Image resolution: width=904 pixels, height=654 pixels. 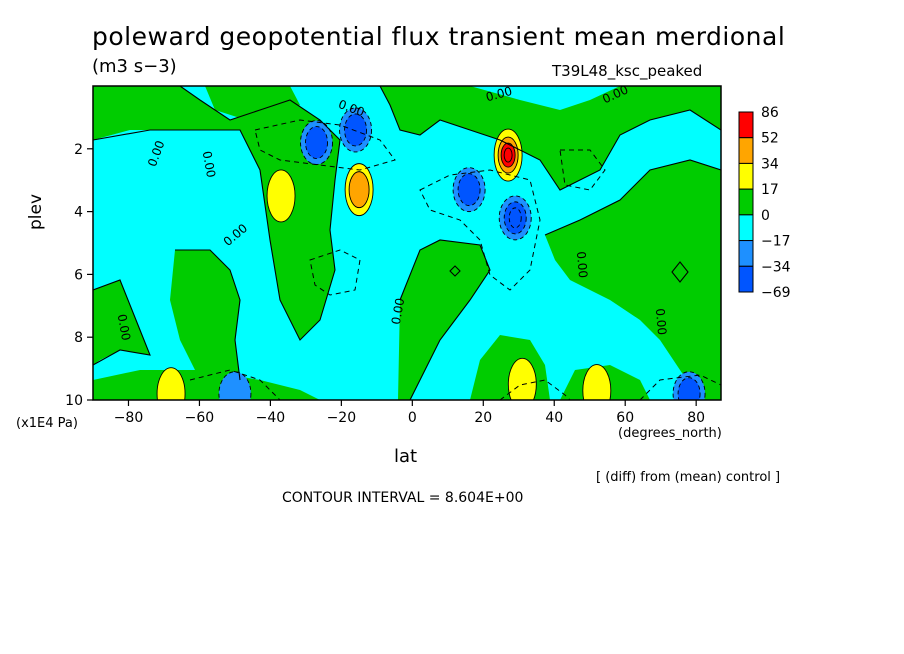 What do you see at coordinates (200, 418) in the screenshot?
I see `x-tick-label: −60` at bounding box center [200, 418].